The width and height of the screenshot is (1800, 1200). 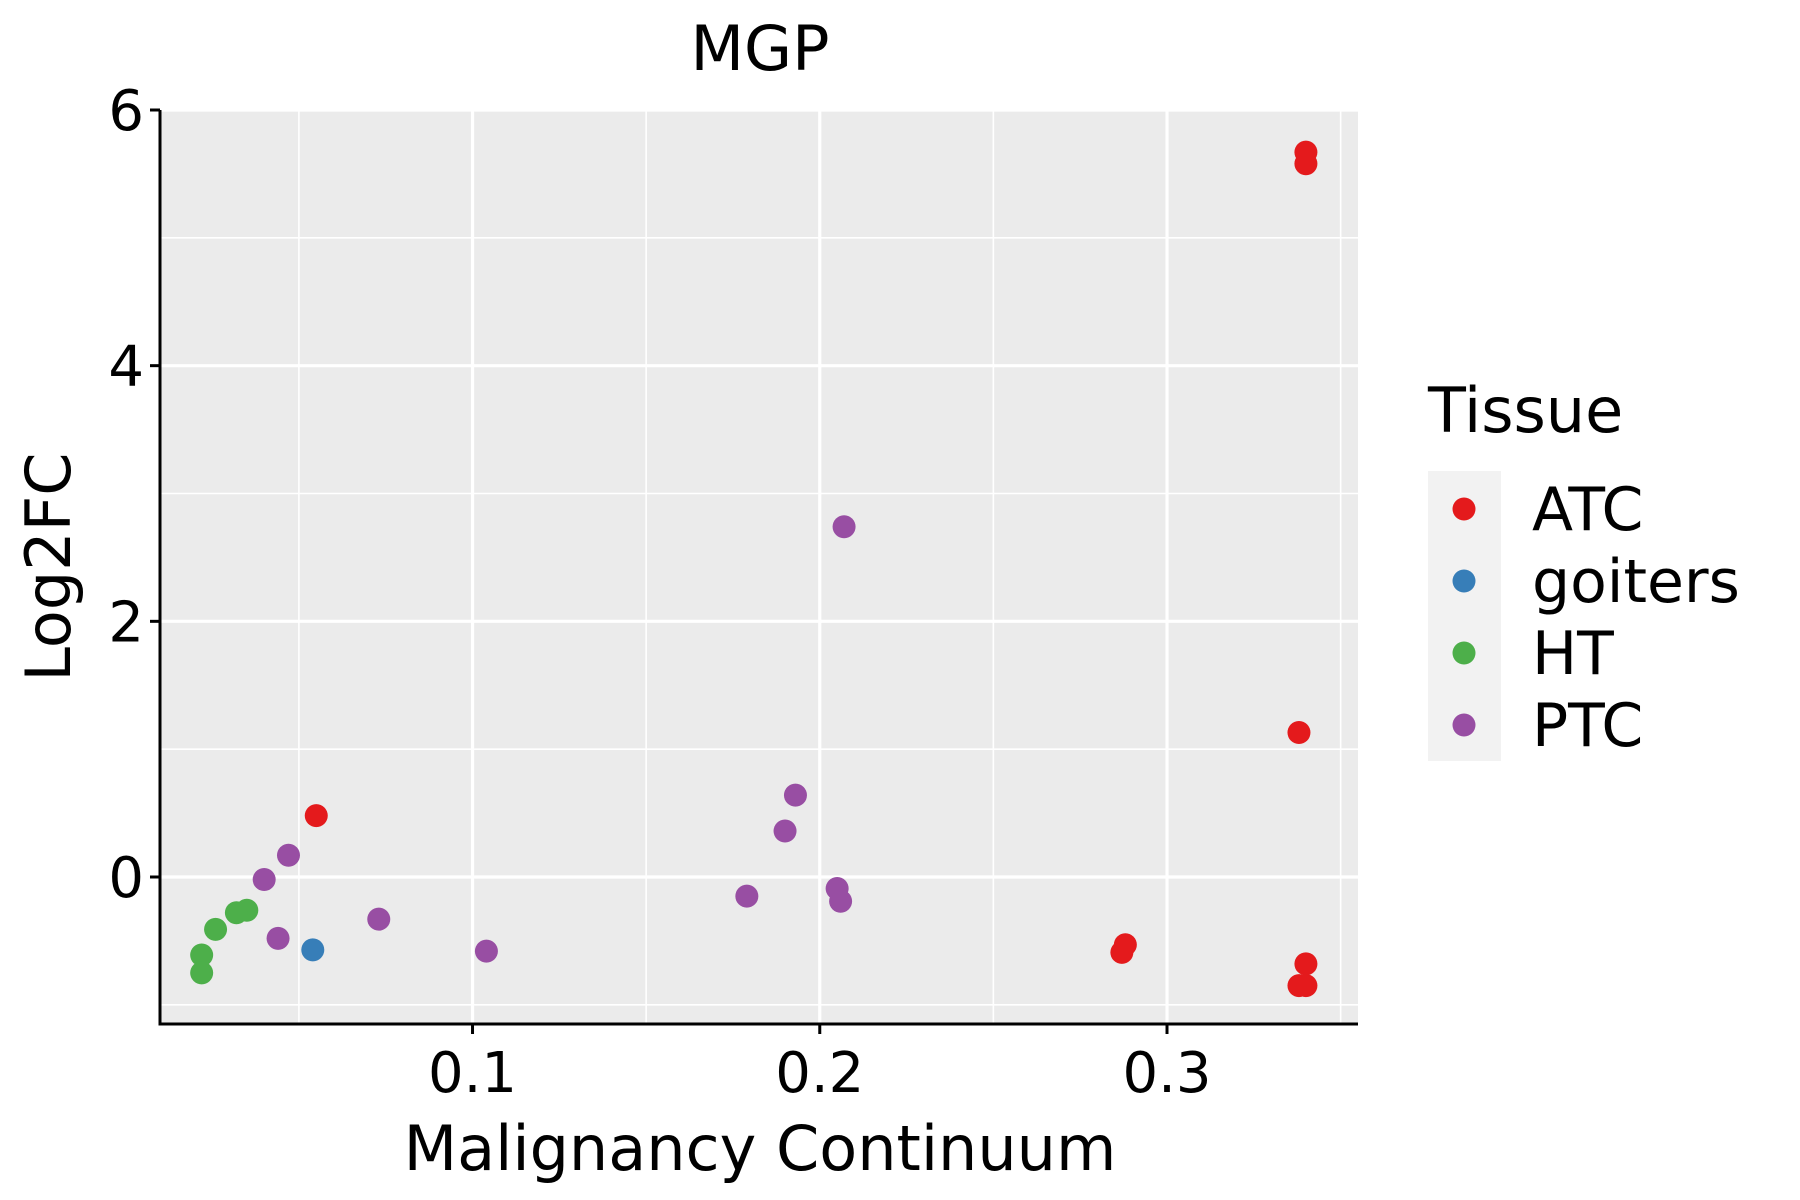 What do you see at coordinates (1464, 653) in the screenshot?
I see `legend-key-ht` at bounding box center [1464, 653].